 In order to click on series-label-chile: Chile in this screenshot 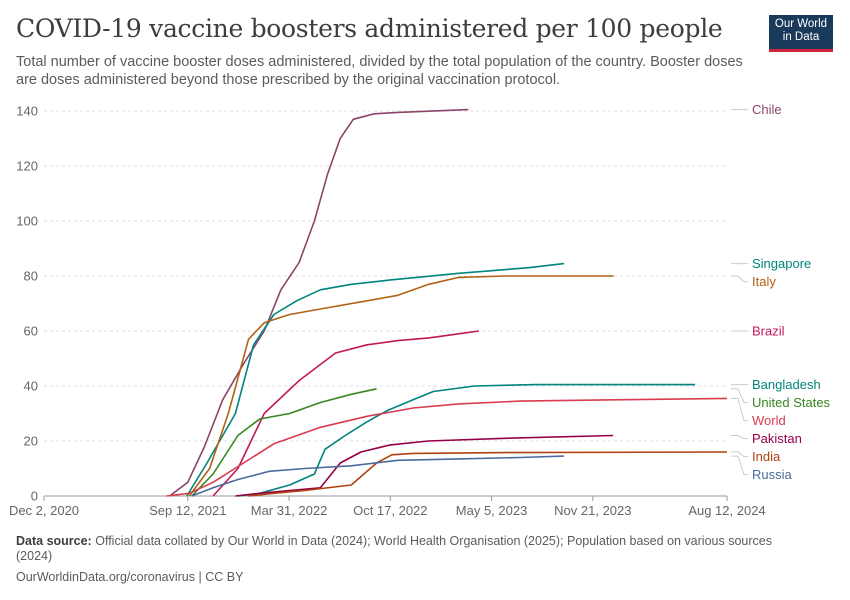, I will do `click(767, 109)`.